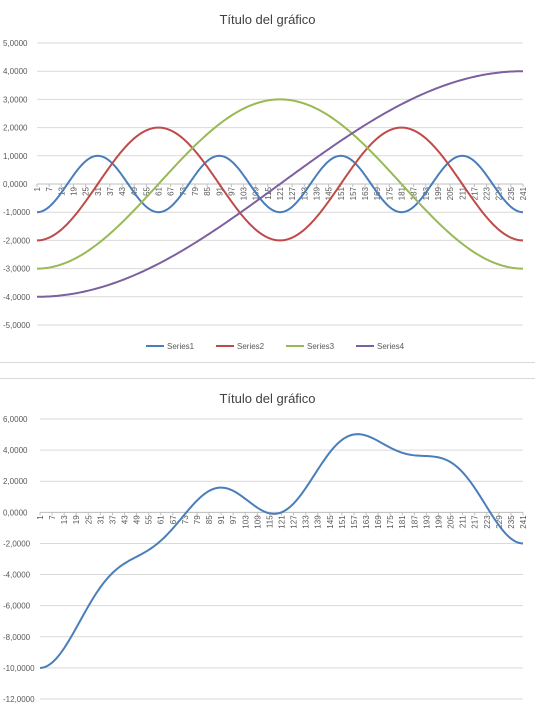  I want to click on y-tick-label: 1,0000, so click(15, 156).